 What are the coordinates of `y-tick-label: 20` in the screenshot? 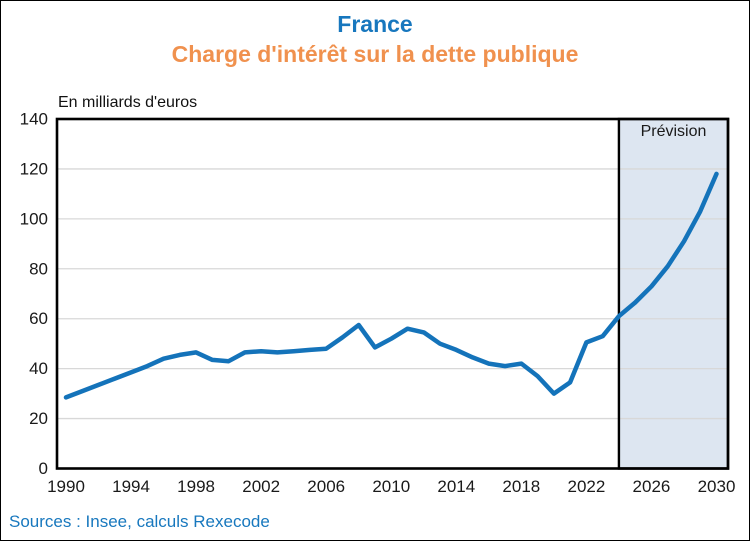 It's located at (38, 418).